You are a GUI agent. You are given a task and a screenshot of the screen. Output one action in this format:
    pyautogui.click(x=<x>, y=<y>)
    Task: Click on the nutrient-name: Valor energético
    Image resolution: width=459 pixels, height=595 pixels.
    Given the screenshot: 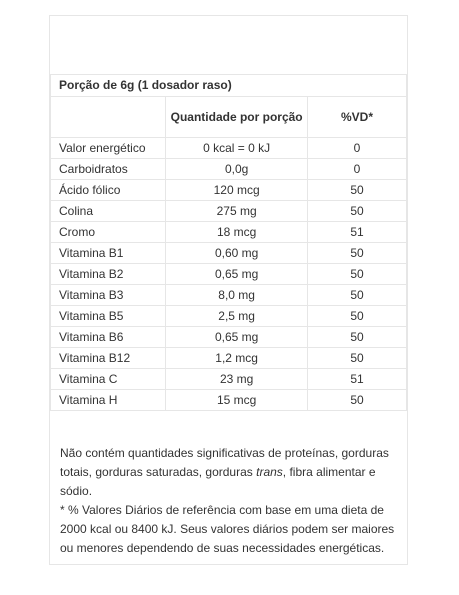 What is the action you would take?
    pyautogui.click(x=108, y=148)
    